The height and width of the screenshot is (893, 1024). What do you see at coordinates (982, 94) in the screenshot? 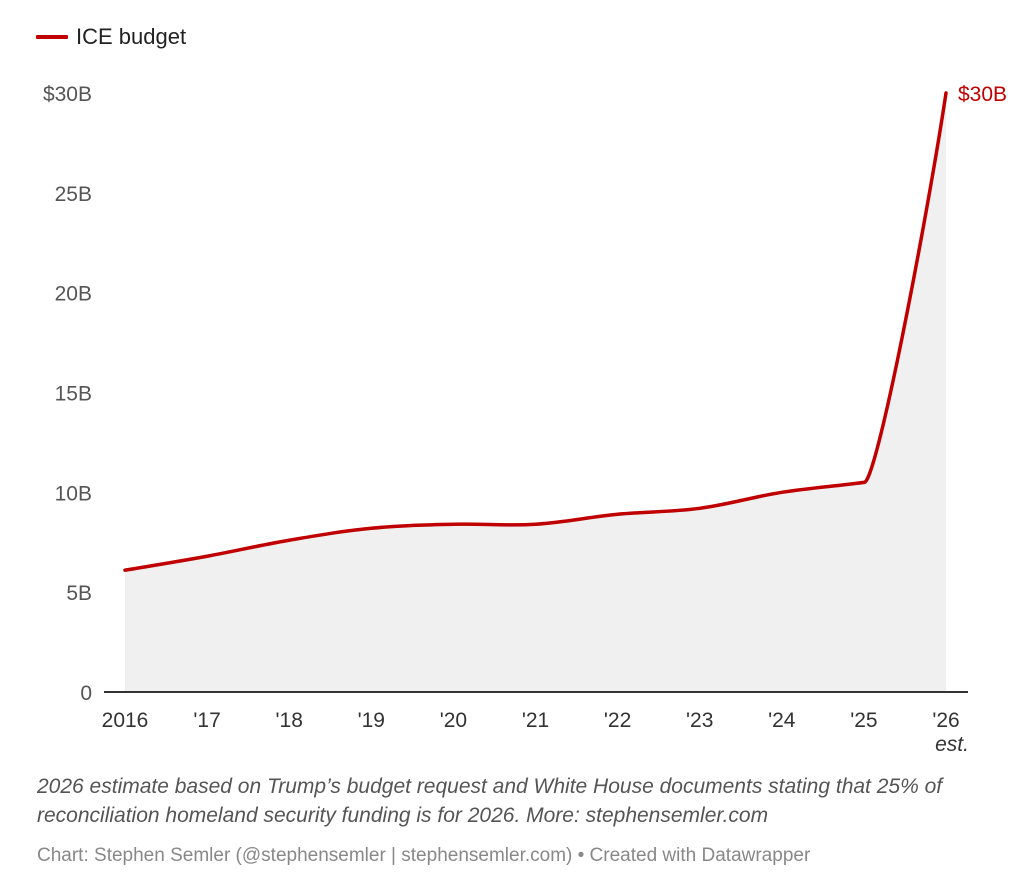
I see `end-value-label: $30B` at bounding box center [982, 94].